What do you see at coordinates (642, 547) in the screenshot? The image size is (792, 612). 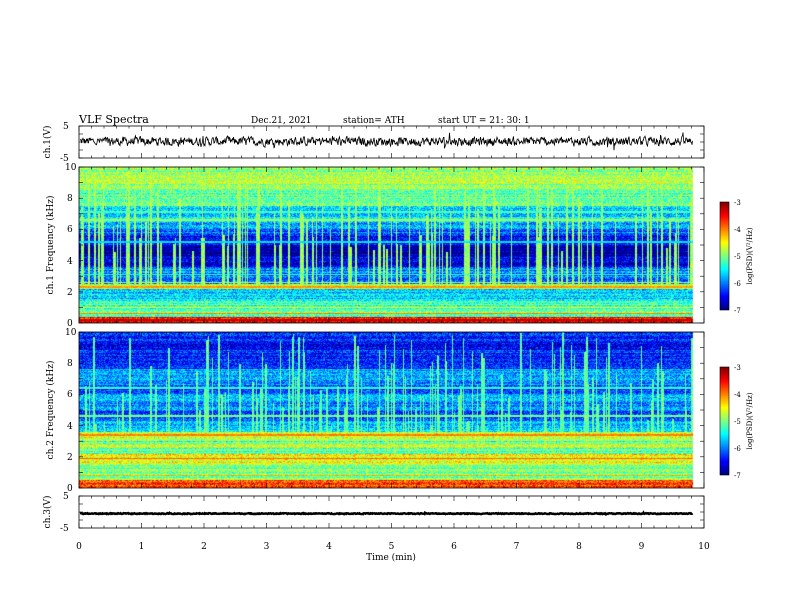 I see `xtick-9: 9` at bounding box center [642, 547].